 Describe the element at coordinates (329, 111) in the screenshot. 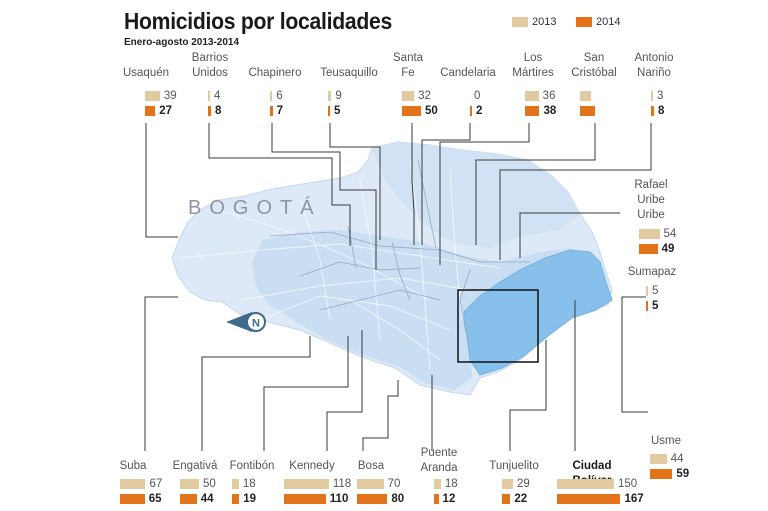

I see `bar-teusaquillo-2014` at that location.